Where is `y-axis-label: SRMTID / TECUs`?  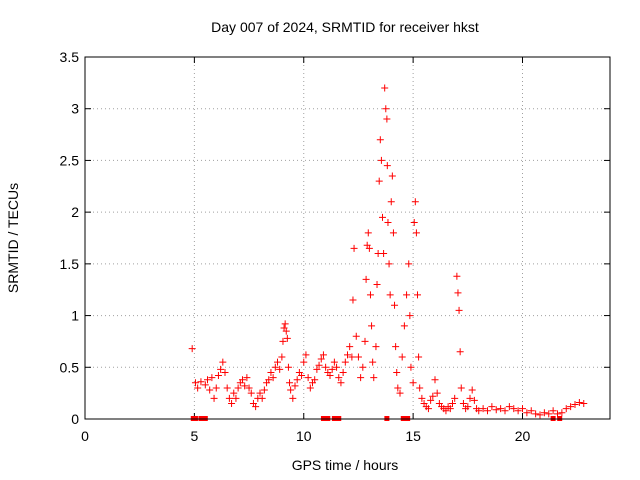 y-axis-label: SRMTID / TECUs is located at coordinates (13, 238).